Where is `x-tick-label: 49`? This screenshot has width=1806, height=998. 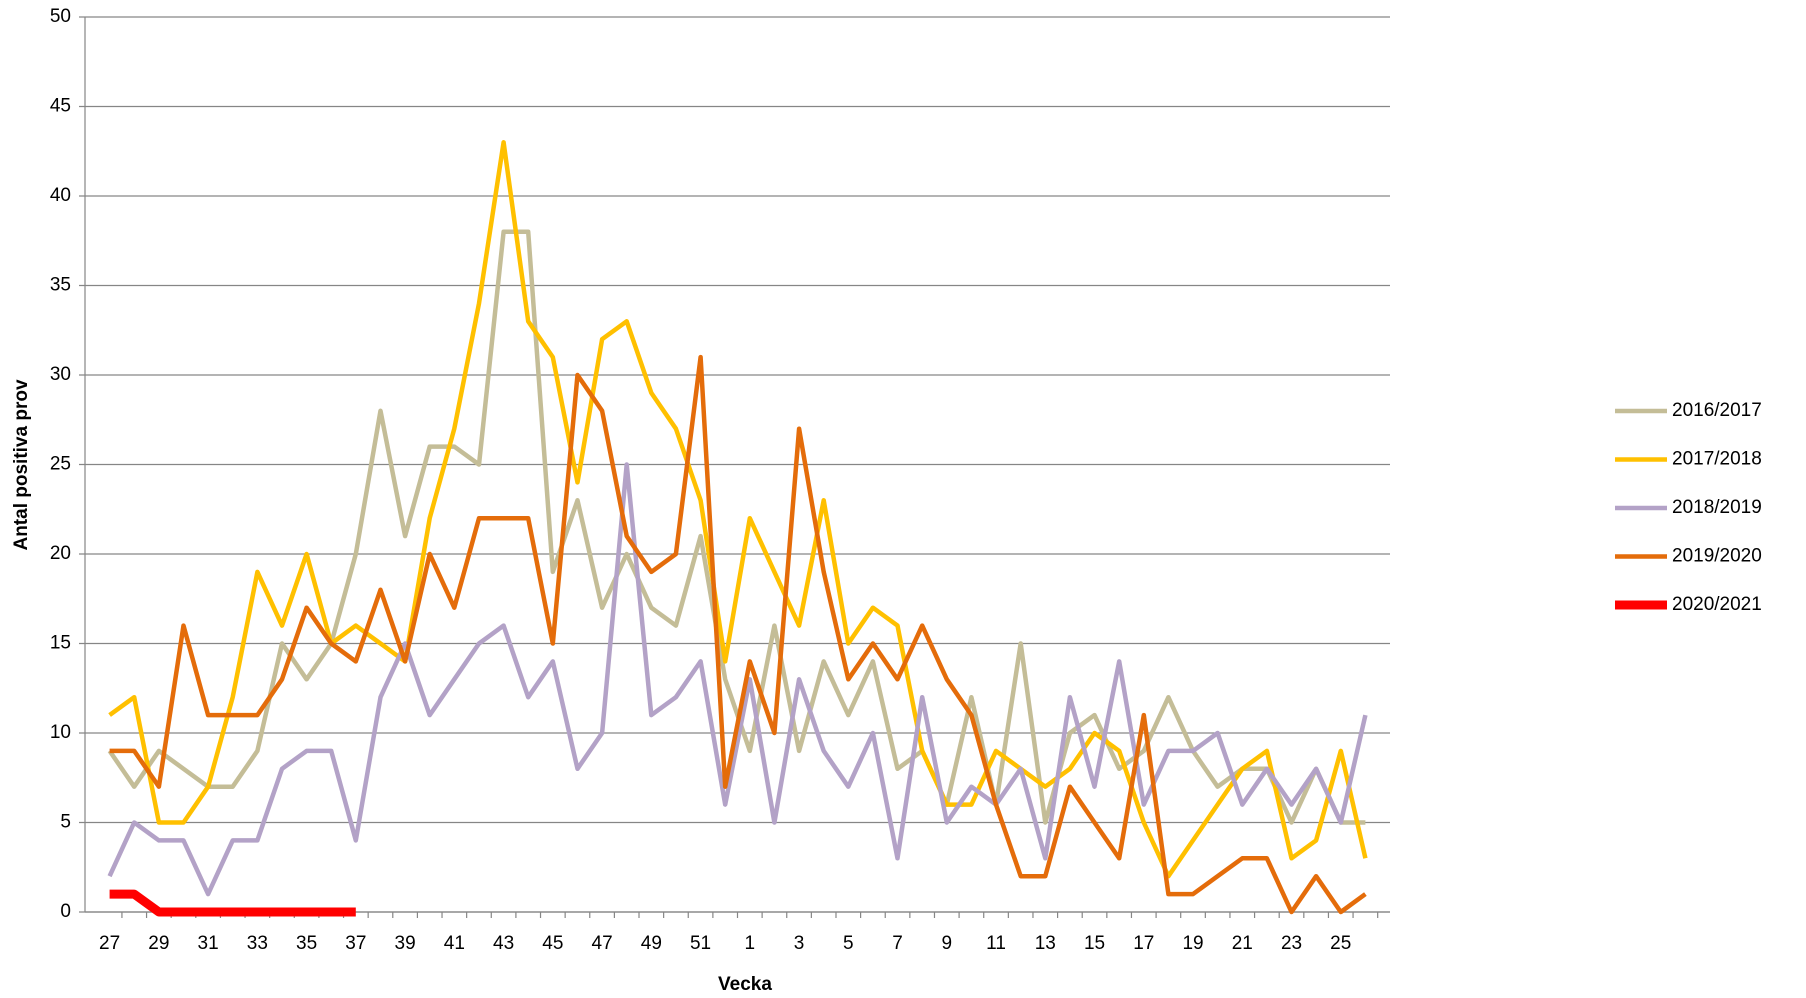
x-tick-label: 49 is located at coordinates (651, 943).